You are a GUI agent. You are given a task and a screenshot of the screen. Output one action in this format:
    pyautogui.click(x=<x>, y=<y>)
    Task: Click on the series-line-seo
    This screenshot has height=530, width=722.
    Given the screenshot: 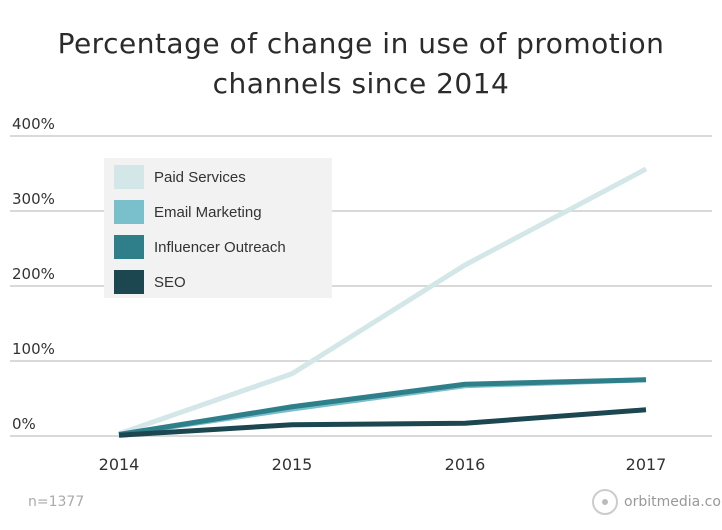 What is the action you would take?
    pyautogui.click(x=382, y=422)
    